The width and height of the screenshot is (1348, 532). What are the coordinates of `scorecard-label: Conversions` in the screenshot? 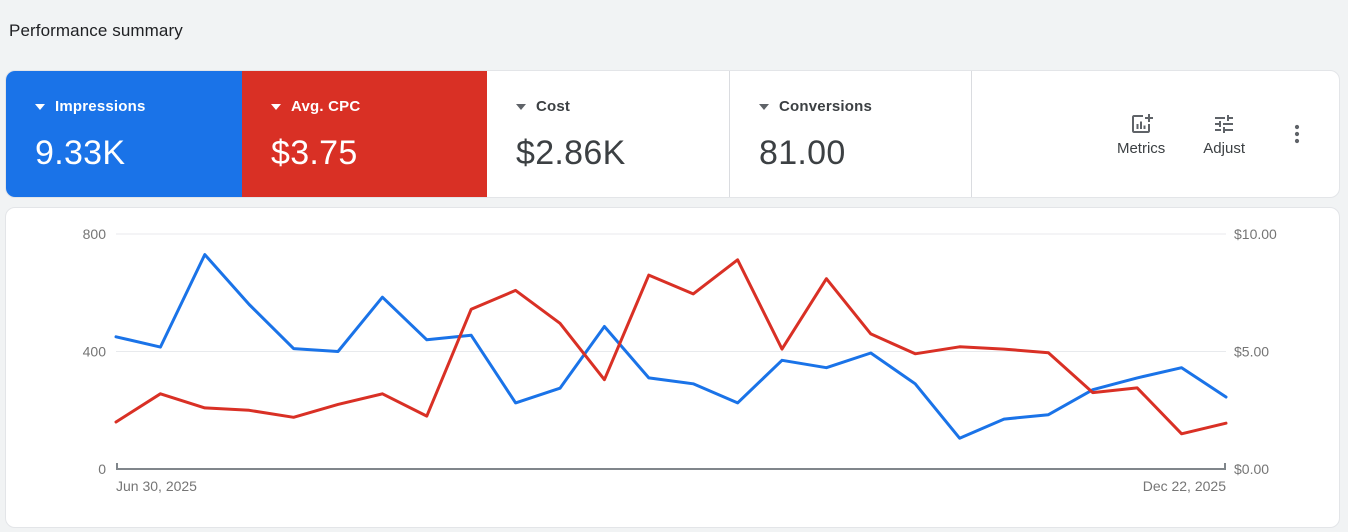 It's located at (826, 106).